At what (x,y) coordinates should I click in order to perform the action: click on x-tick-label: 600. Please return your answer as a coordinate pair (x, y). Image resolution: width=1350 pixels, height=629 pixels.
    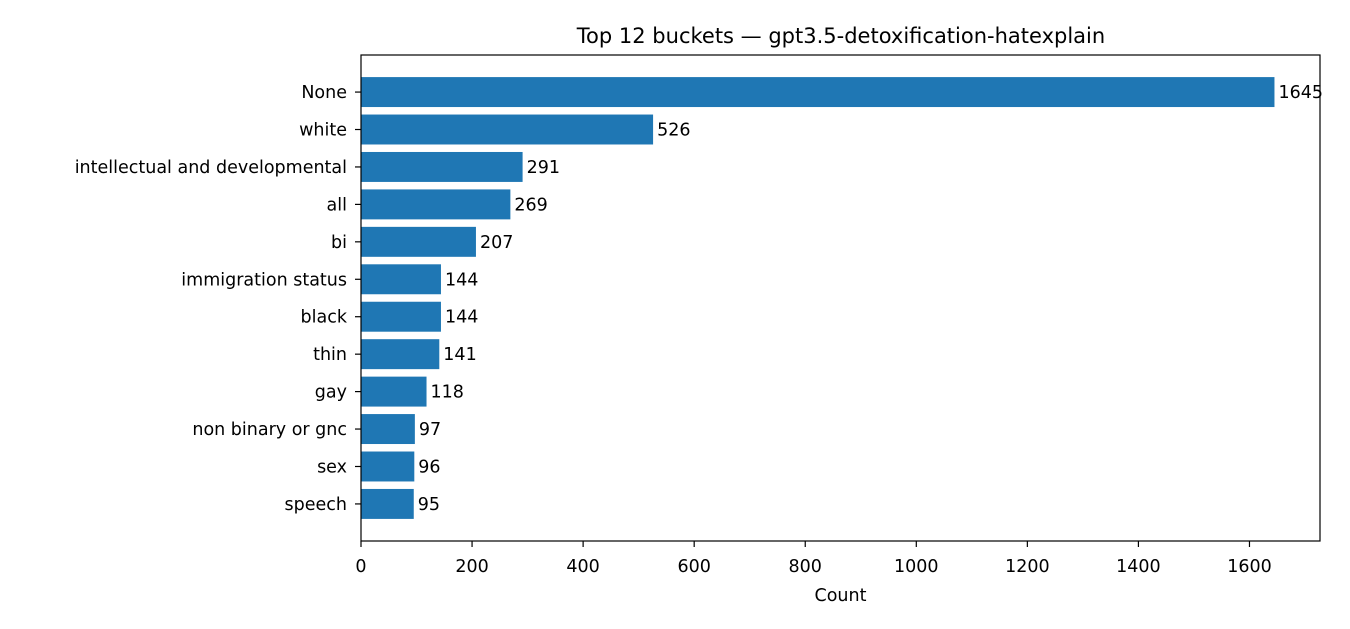
    Looking at the image, I should click on (693, 567).